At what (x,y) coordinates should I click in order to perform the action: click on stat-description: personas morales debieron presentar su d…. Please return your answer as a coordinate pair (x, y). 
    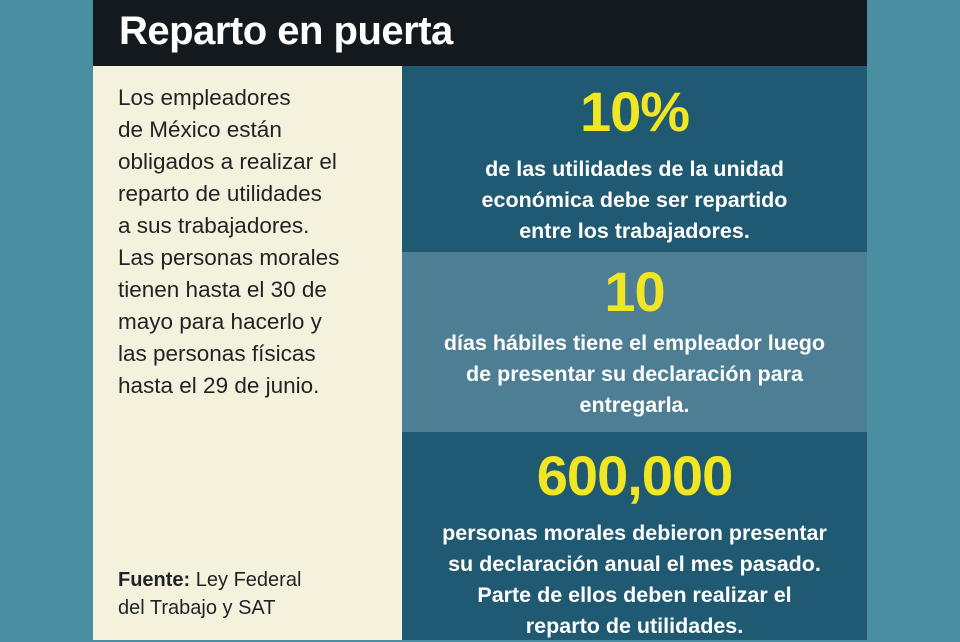
    Looking at the image, I should click on (634, 580).